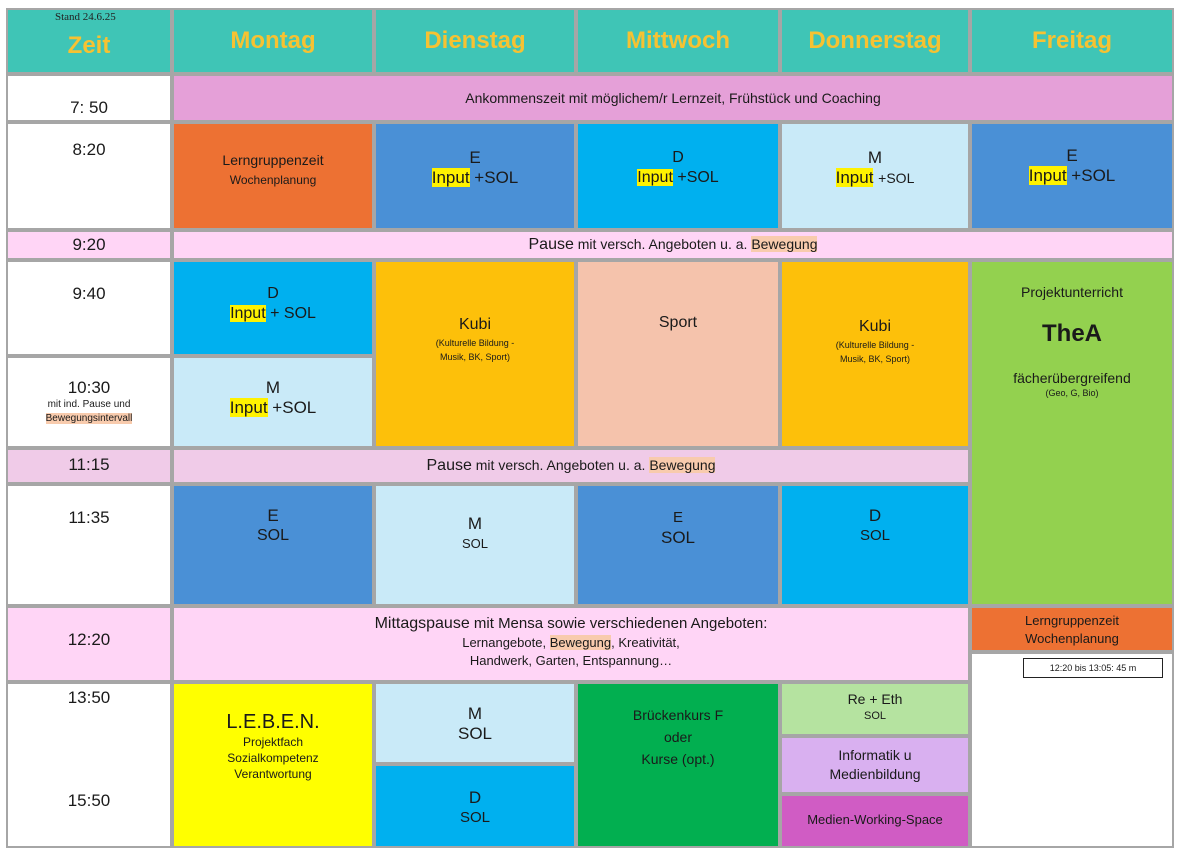  Describe the element at coordinates (874, 535) in the screenshot. I see `thu-d-sol-label: SOL` at that location.